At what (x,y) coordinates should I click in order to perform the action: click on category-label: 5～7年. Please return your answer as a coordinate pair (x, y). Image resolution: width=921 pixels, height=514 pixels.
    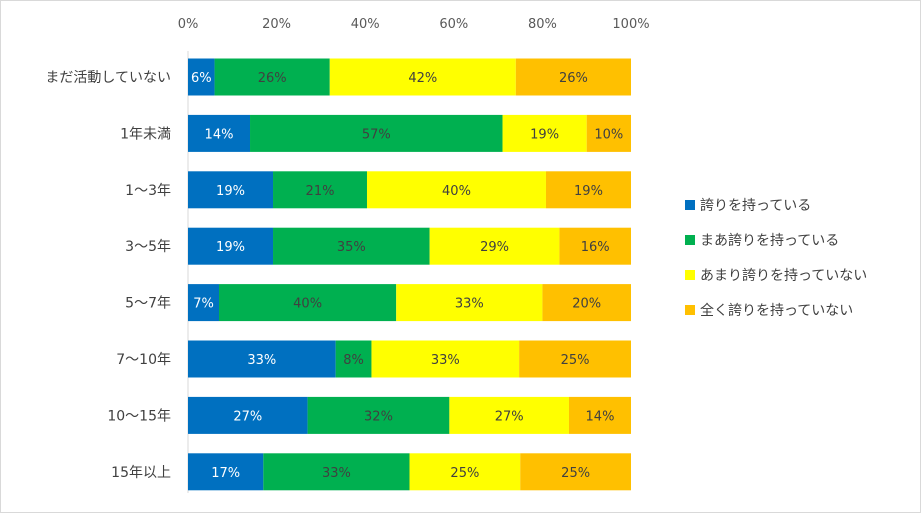
    Looking at the image, I should click on (148, 304).